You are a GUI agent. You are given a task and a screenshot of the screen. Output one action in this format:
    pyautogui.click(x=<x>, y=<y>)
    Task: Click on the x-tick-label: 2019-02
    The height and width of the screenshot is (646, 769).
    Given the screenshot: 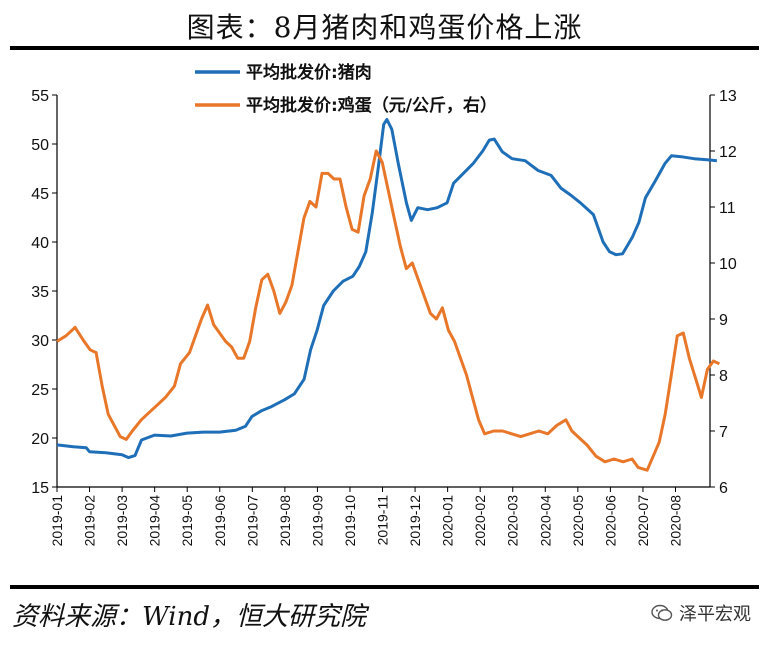 What is the action you would take?
    pyautogui.click(x=90, y=521)
    